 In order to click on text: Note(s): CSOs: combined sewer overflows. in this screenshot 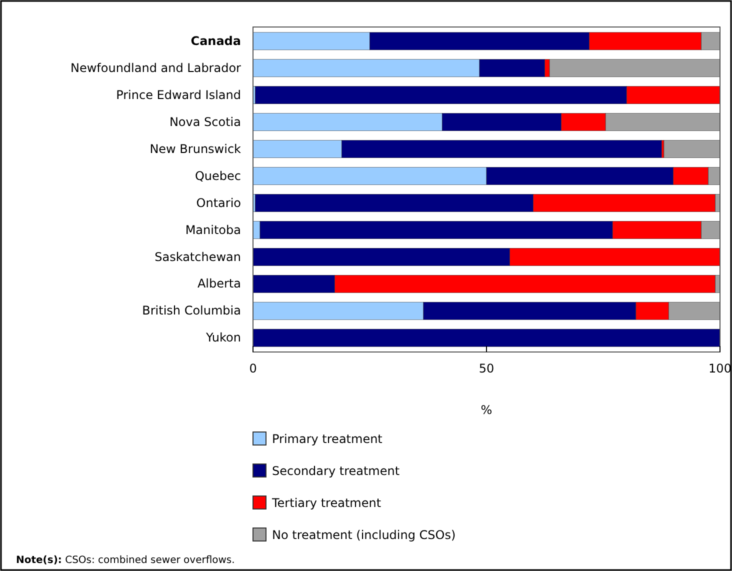, I will do `click(125, 560)`.